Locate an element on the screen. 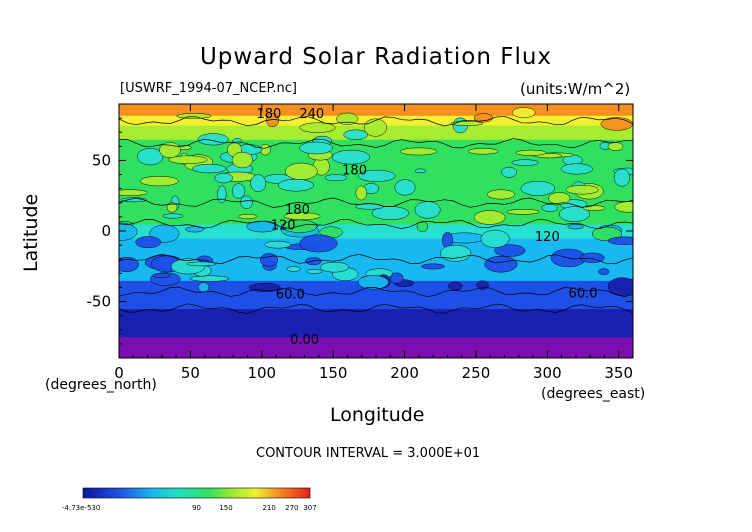 The height and width of the screenshot is (532, 752). colorbar-label: 307 is located at coordinates (309, 508).